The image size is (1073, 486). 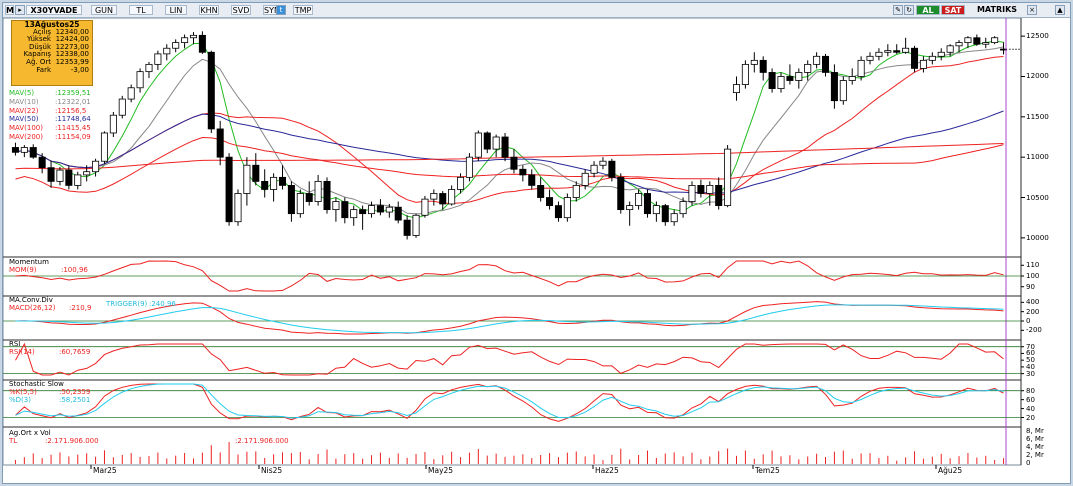 What do you see at coordinates (42, 31) in the screenshot?
I see `ohlc-key: Açılış` at bounding box center [42, 31].